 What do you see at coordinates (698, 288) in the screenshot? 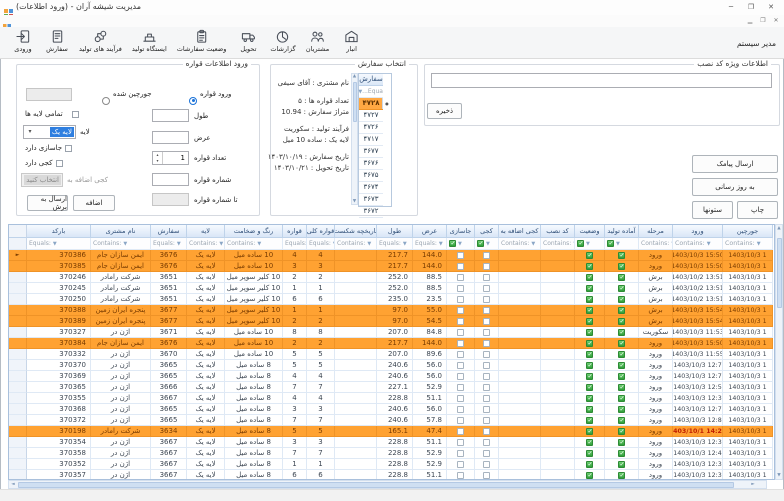
I see `cell-entry: 1403/10/2 13:51` at bounding box center [698, 288].